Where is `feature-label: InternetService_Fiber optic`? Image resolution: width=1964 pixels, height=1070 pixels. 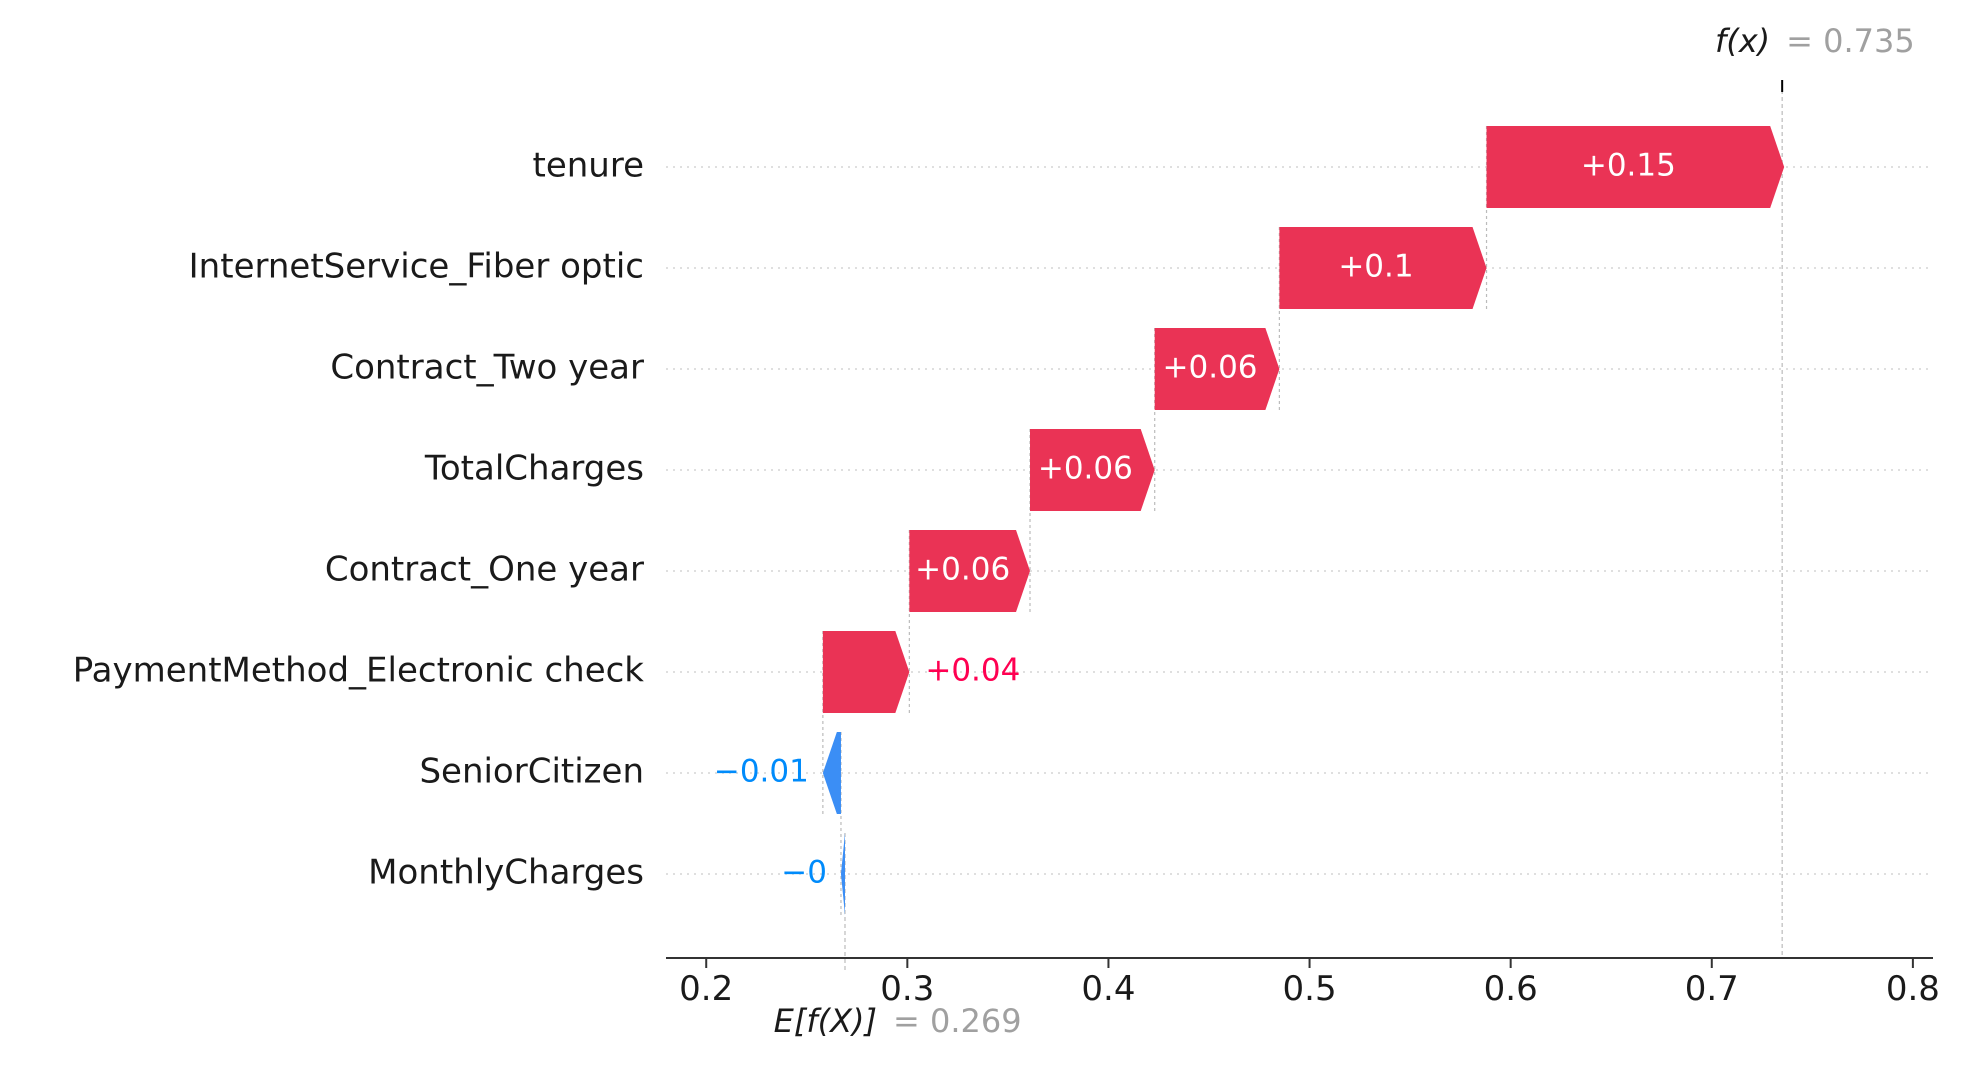
feature-label: InternetService_Fiber optic is located at coordinates (416, 267).